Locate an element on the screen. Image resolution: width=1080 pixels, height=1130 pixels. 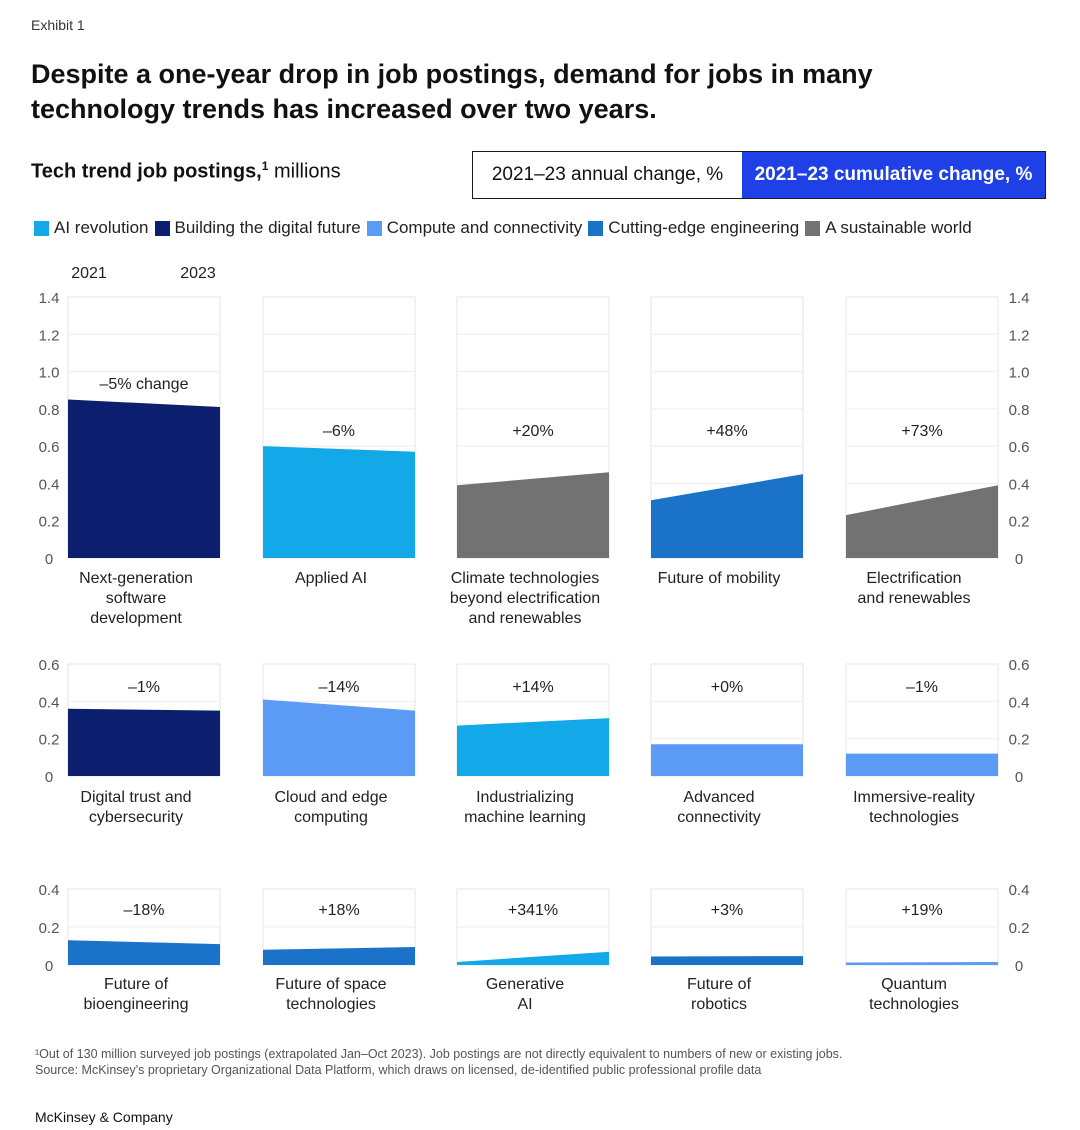
panel-label: Digital trust and is located at coordinates (135, 797).